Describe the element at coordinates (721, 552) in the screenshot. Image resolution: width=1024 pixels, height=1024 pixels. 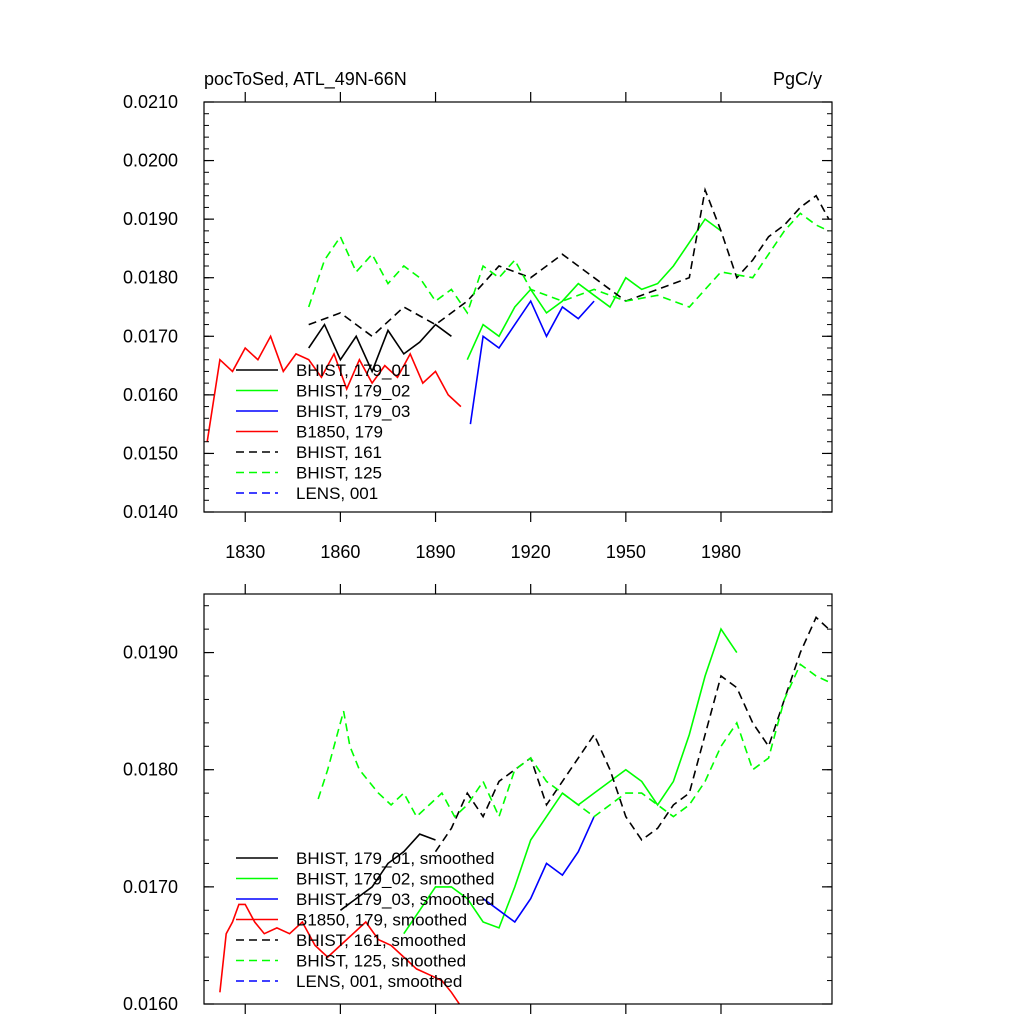
I see `x-tick-label: 1980` at that location.